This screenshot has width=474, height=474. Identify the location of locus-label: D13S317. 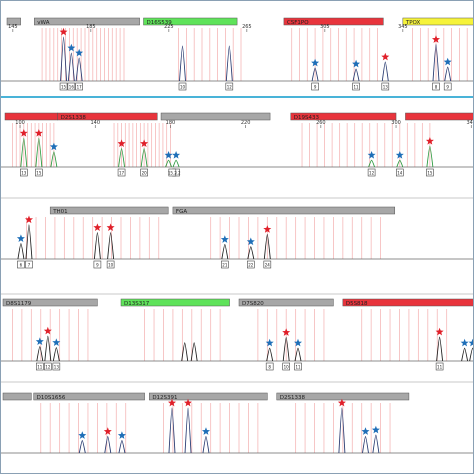
(137, 304).